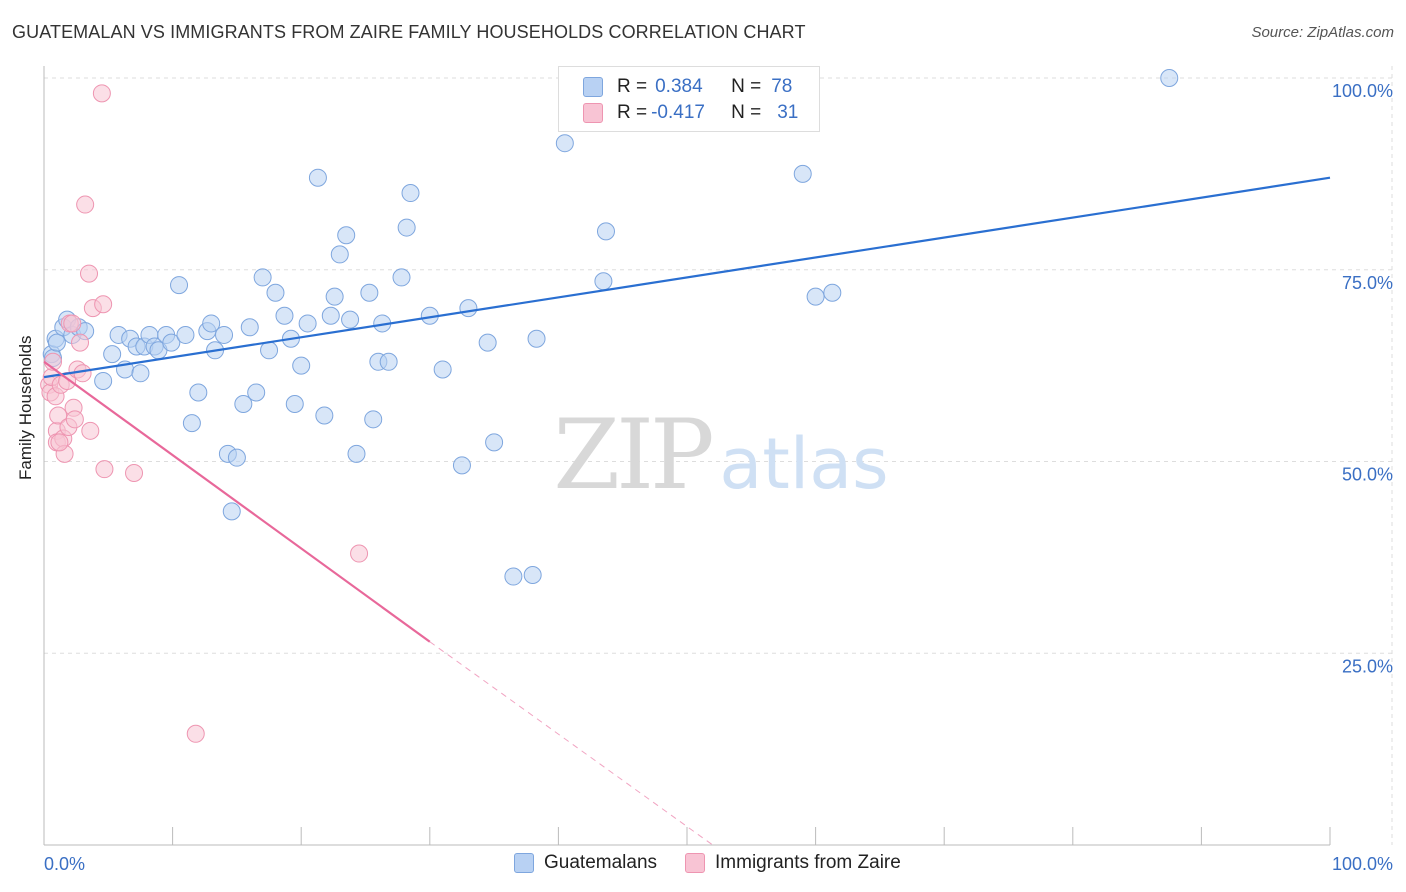 The width and height of the screenshot is (1406, 892). What do you see at coordinates (803, 464) in the screenshot?
I see `watermark-atlas: atlas` at bounding box center [803, 464].